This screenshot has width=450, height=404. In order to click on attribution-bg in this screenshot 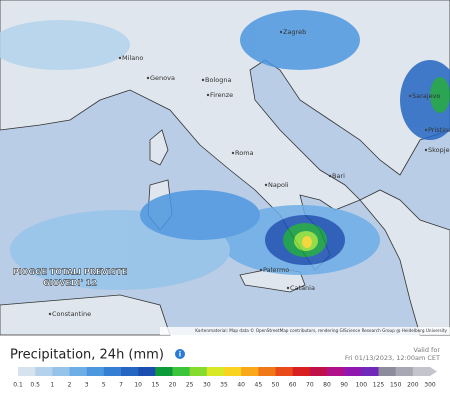, I will do `click(305, 331)`.